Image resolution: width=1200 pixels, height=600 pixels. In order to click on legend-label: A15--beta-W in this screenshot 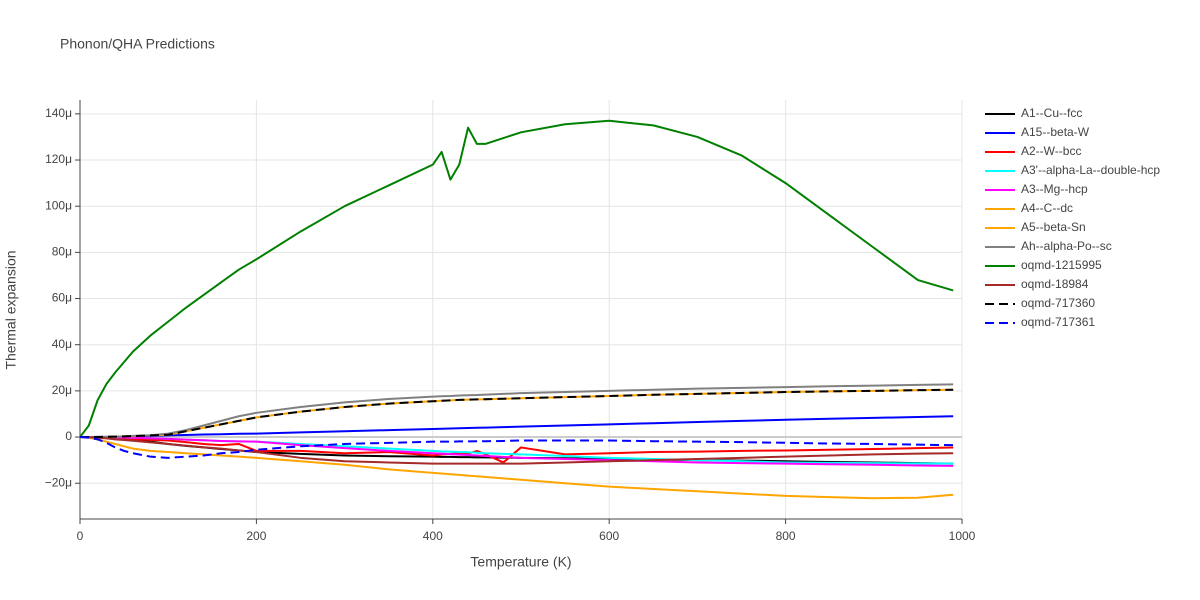, I will do `click(1055, 132)`.